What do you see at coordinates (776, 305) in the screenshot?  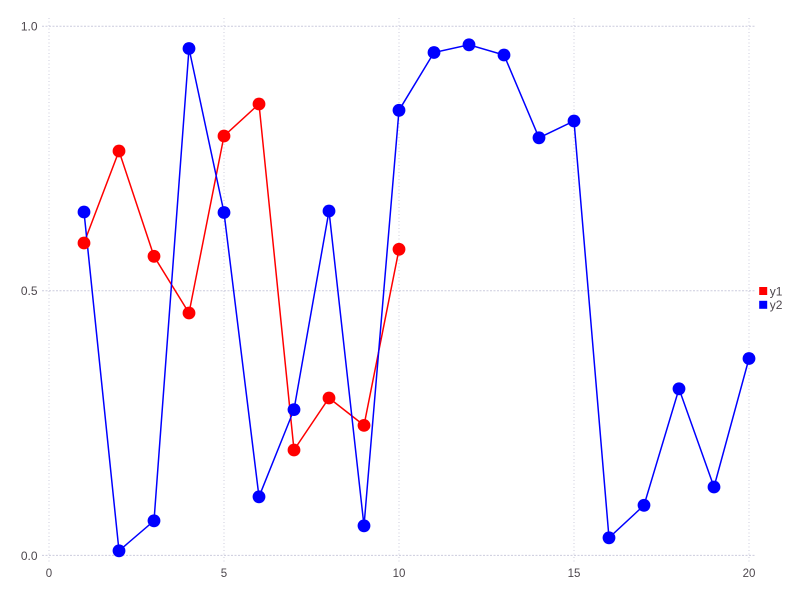 I see `svg-text: y2` at bounding box center [776, 305].